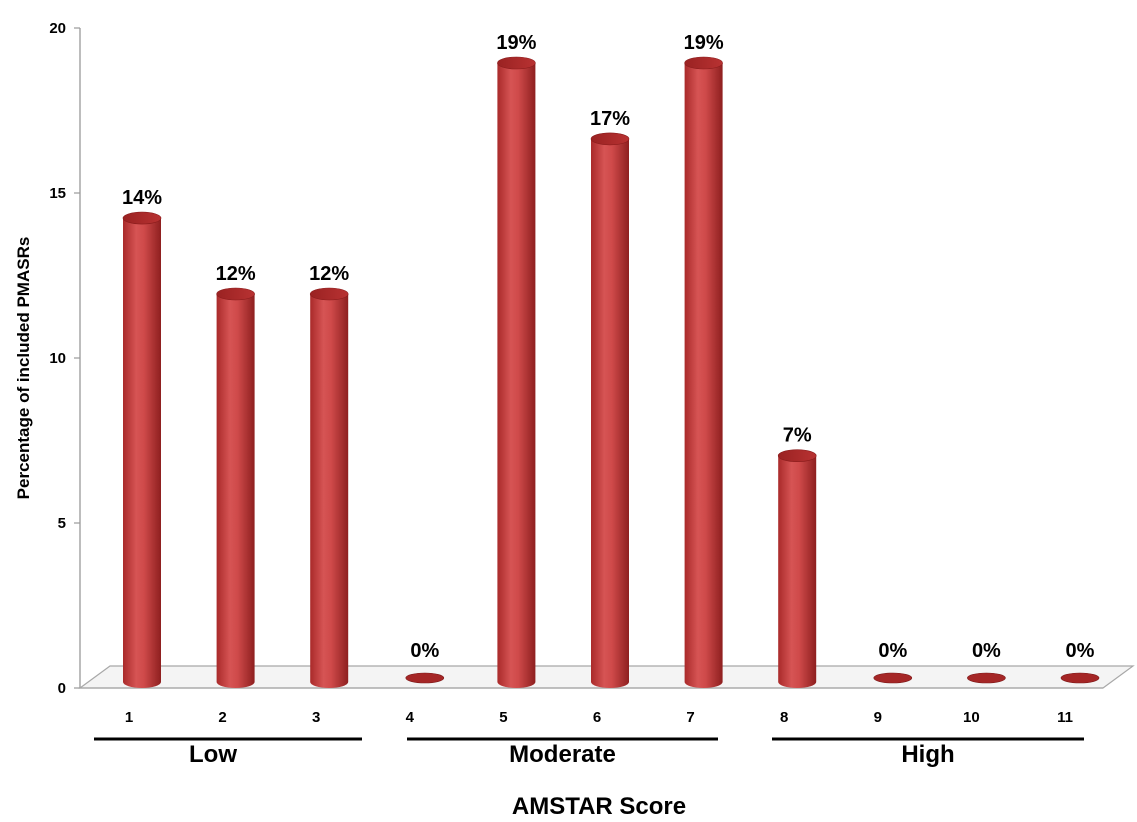 This screenshot has width=1137, height=822. I want to click on x-tick-label-7: 7, so click(690, 717).